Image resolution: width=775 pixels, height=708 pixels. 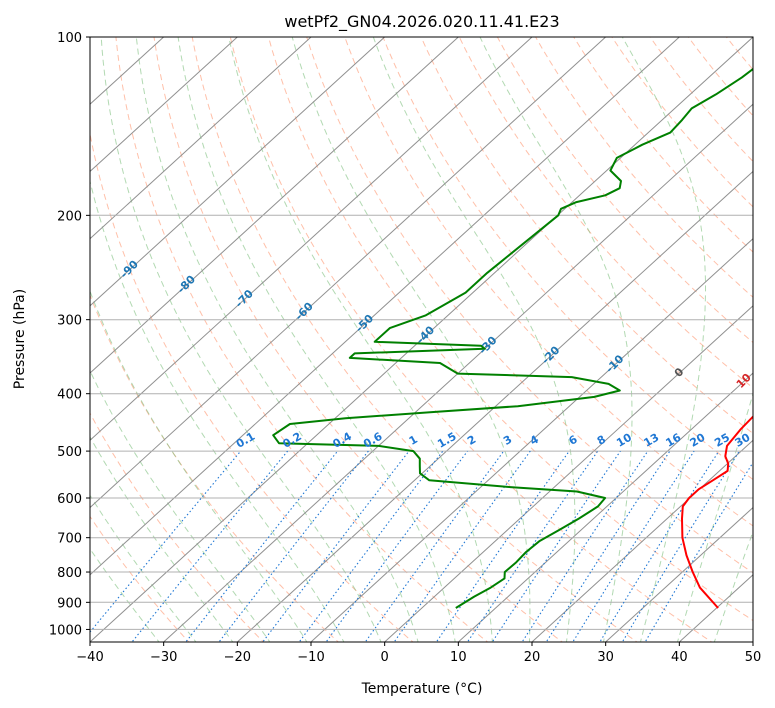 I want to click on y-axis-title: Pressure (hPa), so click(x=20, y=339).